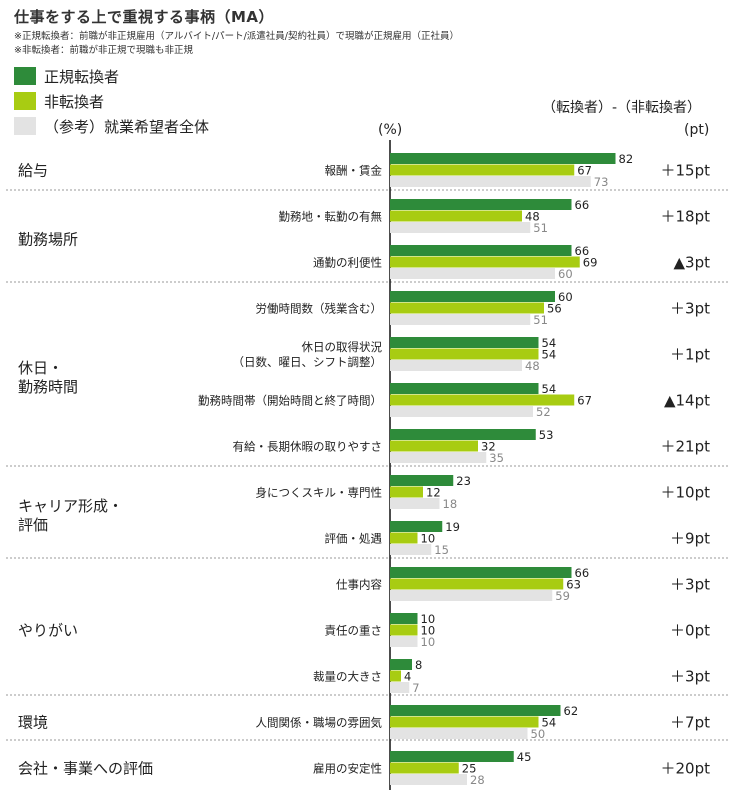 This screenshot has height=805, width=735. Describe the element at coordinates (450, 504) in the screenshot. I see `data-label: 18` at that location.